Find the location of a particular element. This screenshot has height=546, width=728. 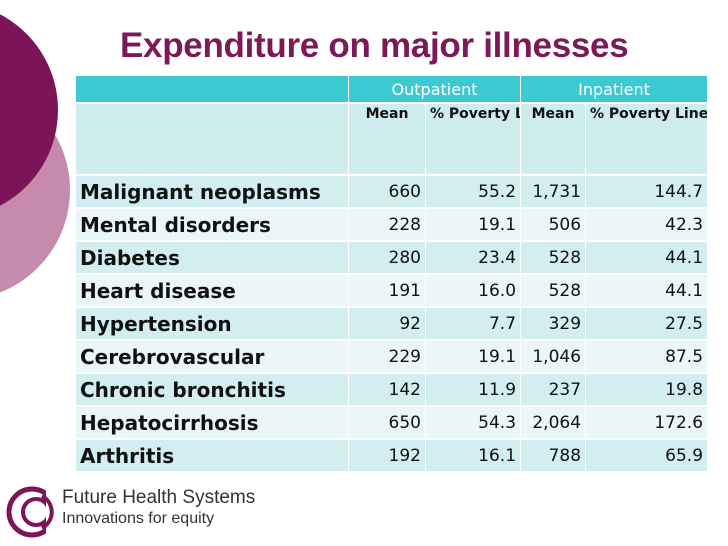

table-row: Diabetes 280 23.4 528 44.1 is located at coordinates (392, 257).